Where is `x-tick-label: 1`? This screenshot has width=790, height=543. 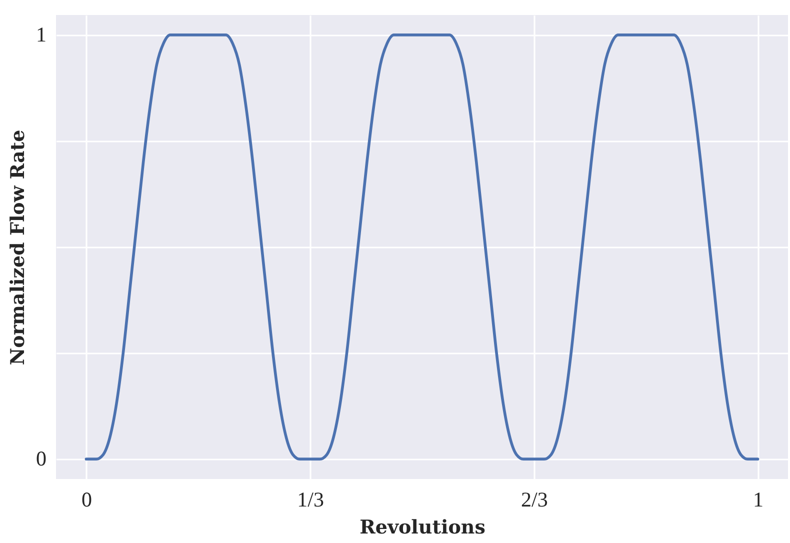
x-tick-label: 1 is located at coordinates (758, 500).